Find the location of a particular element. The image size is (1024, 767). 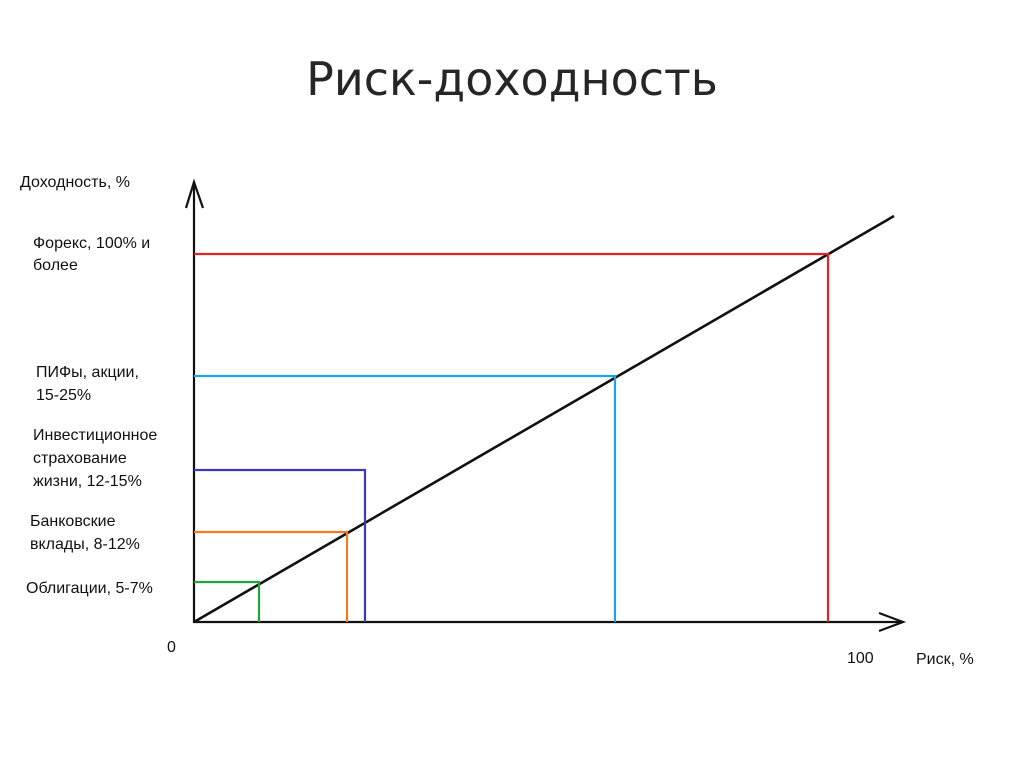

level-guide-bonds is located at coordinates (227, 601).